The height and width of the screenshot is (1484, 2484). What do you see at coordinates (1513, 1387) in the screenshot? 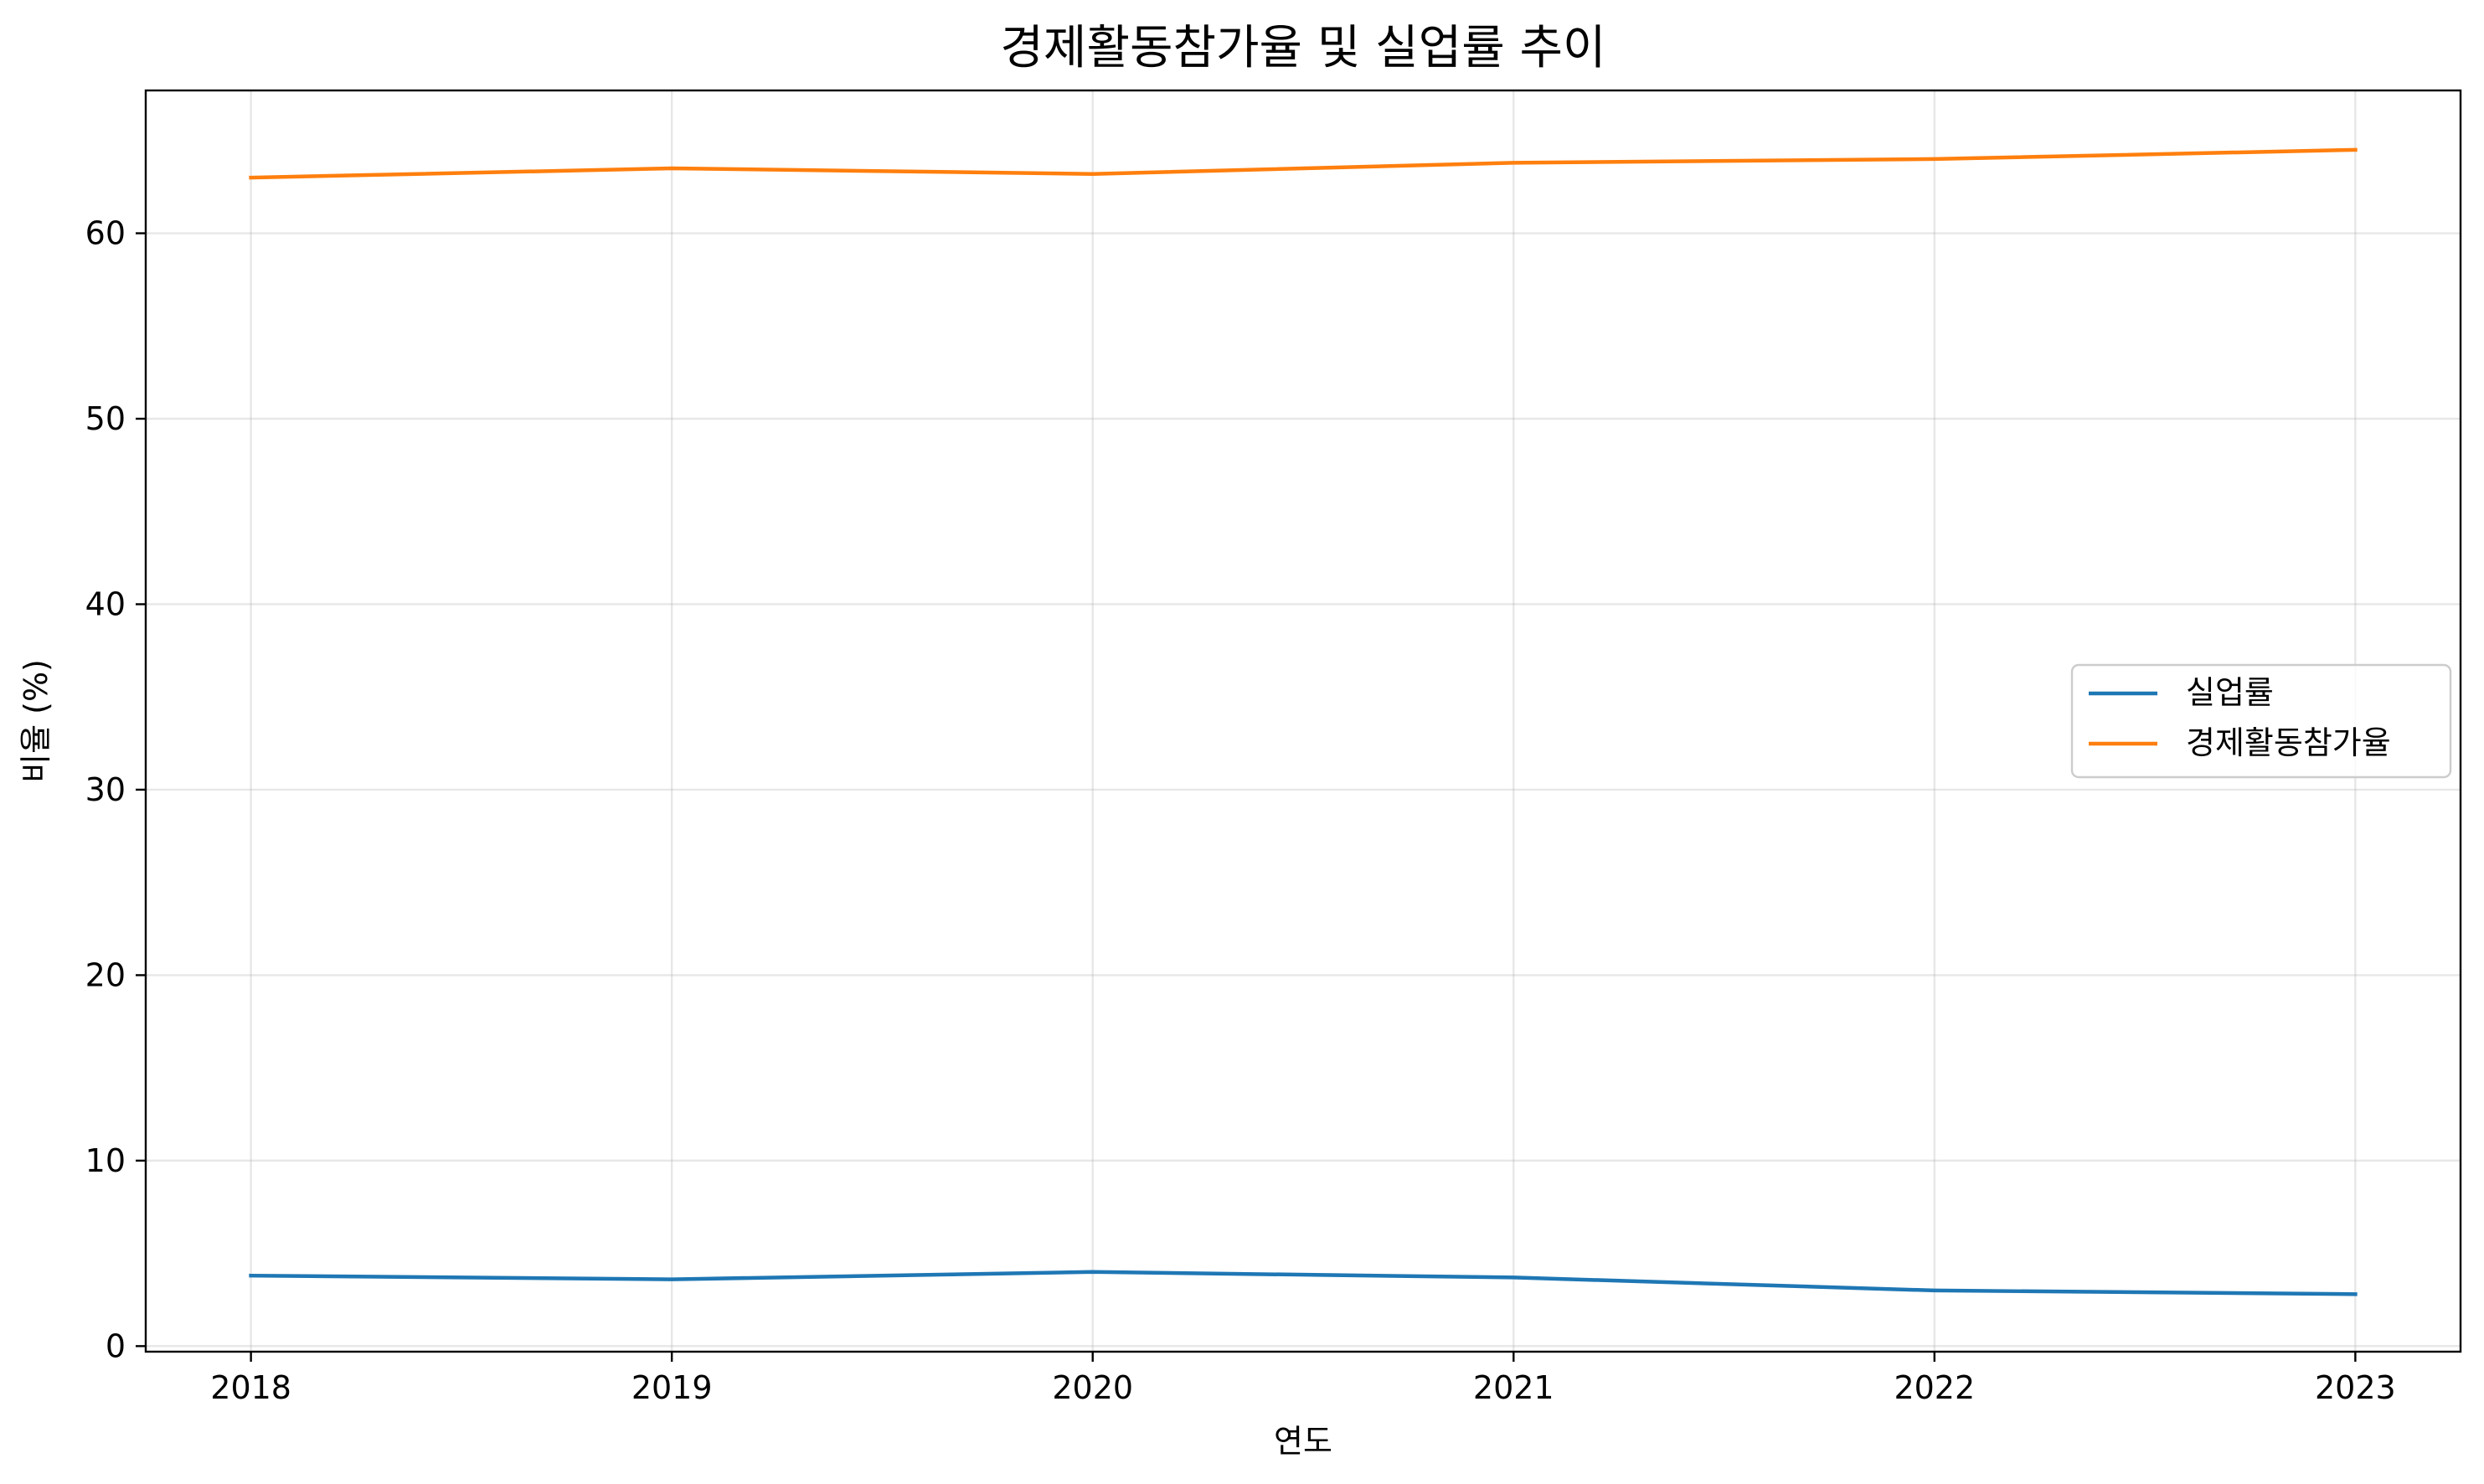
I see `x-tick-label: 2021` at bounding box center [1513, 1387].